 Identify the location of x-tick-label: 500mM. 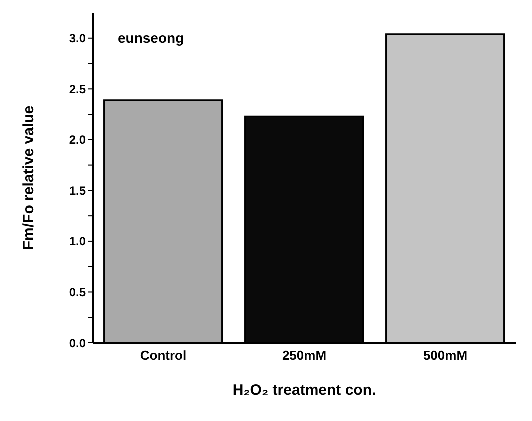
(445, 356).